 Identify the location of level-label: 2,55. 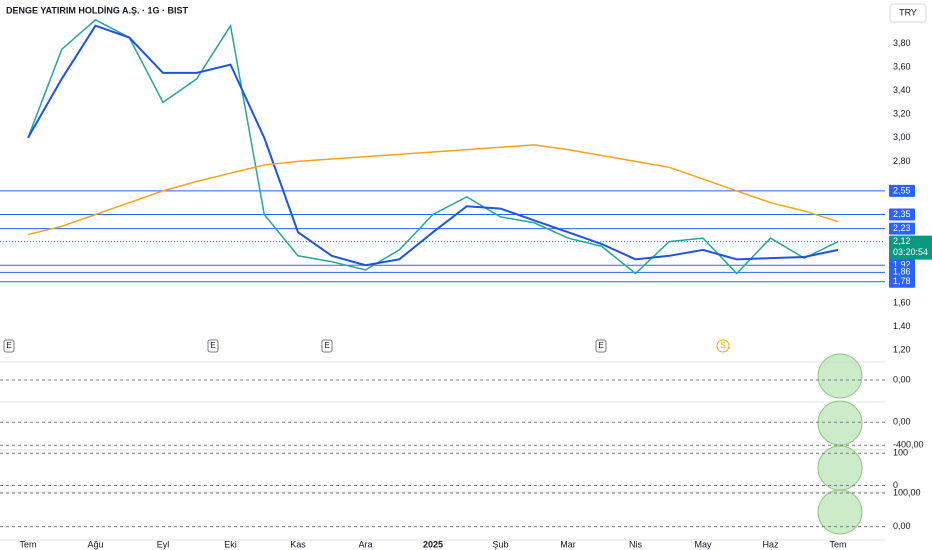
(902, 190).